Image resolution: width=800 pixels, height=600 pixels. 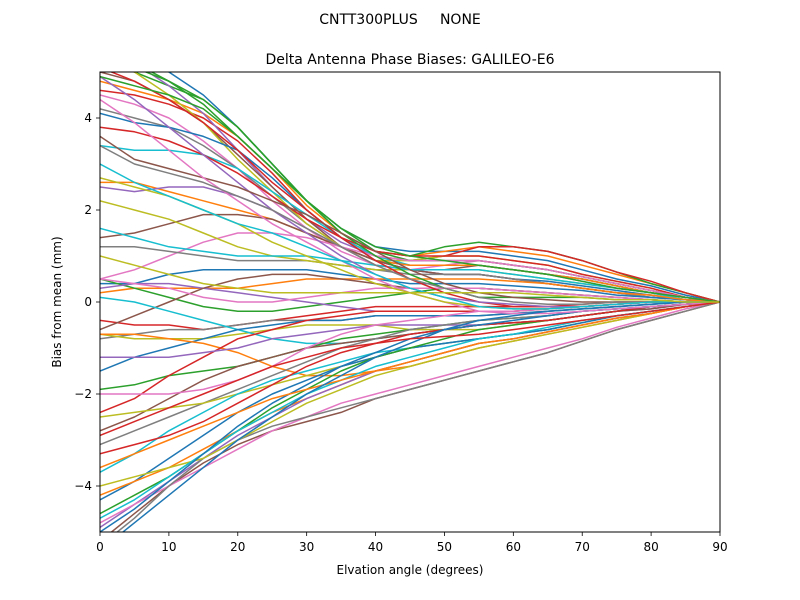 What do you see at coordinates (306, 547) in the screenshot?
I see `x-tick-label: 30` at bounding box center [306, 547].